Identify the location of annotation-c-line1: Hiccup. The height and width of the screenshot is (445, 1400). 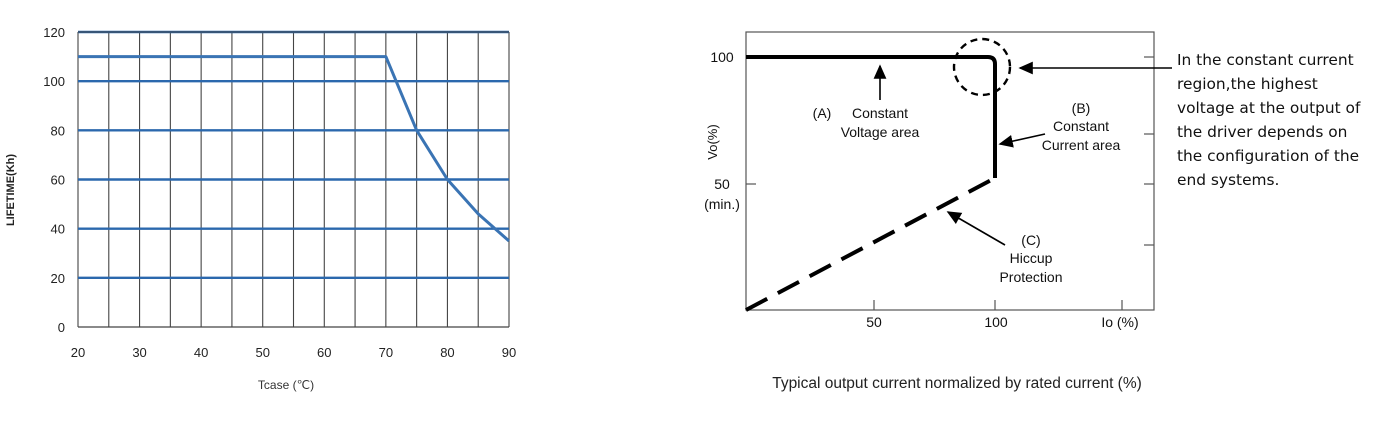
(1031, 258).